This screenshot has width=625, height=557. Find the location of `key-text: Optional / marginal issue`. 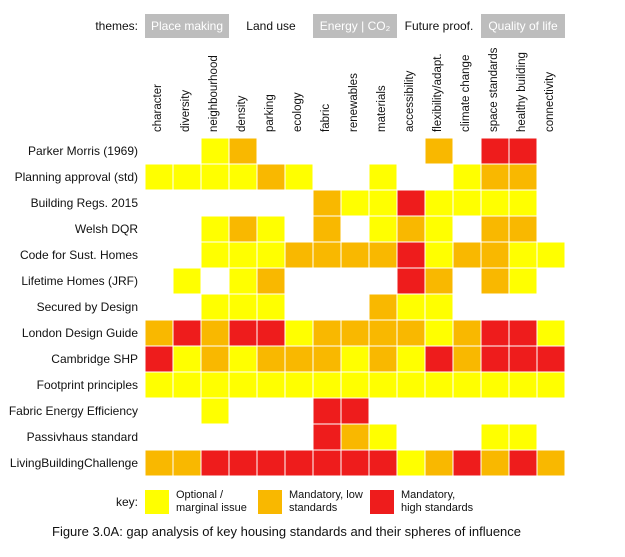

key-text: Optional / marginal issue is located at coordinates (211, 501).